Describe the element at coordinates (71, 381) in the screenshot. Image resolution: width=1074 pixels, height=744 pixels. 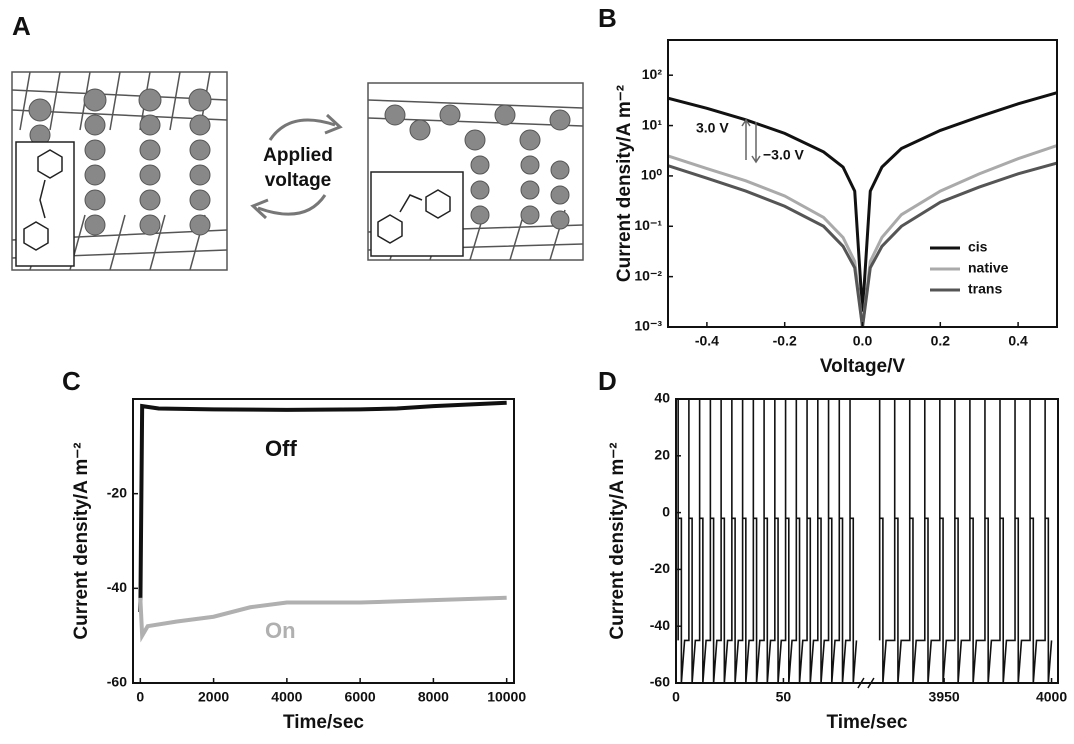
I see `panel-label: C` at that location.